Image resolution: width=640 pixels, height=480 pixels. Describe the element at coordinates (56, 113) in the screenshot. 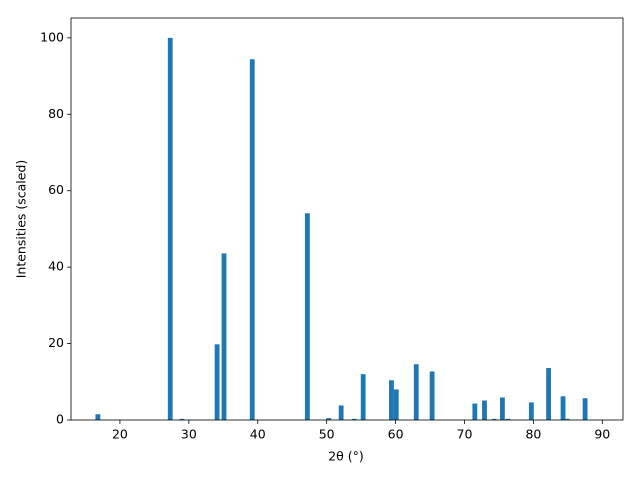

I see `y-tick-label: 80` at that location.